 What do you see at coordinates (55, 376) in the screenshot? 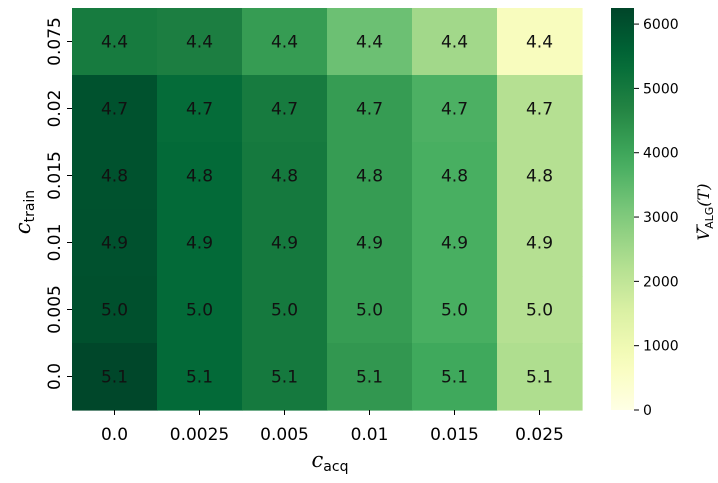
I see `y-tick-label: 0.0` at bounding box center [55, 376].